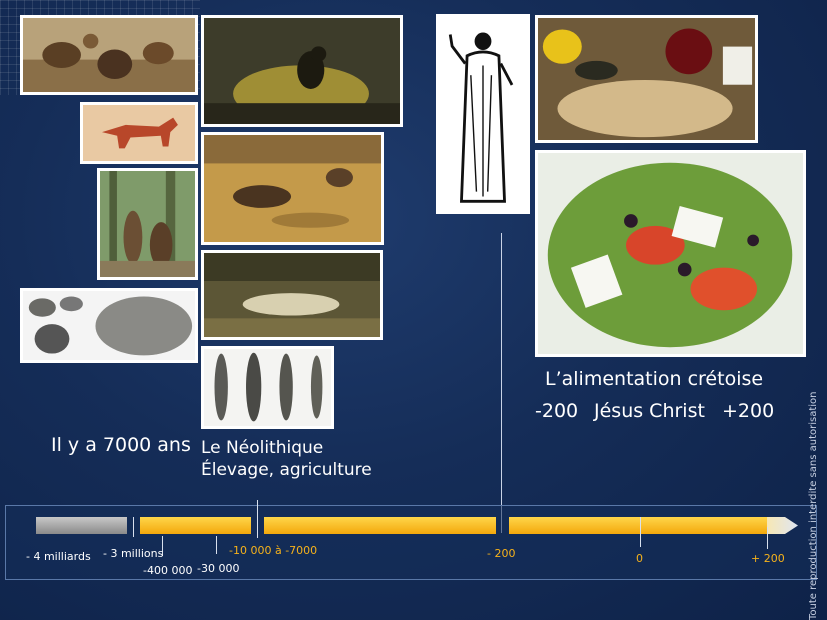 The image size is (827, 620). I want to click on timeline-segment-antiquity, so click(639, 525).